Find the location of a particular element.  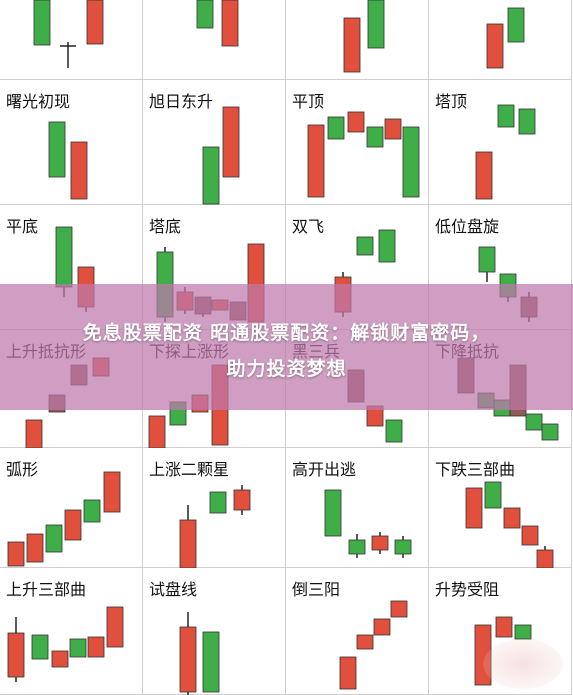

pattern-label: 上涨二颗星 is located at coordinates (189, 469).